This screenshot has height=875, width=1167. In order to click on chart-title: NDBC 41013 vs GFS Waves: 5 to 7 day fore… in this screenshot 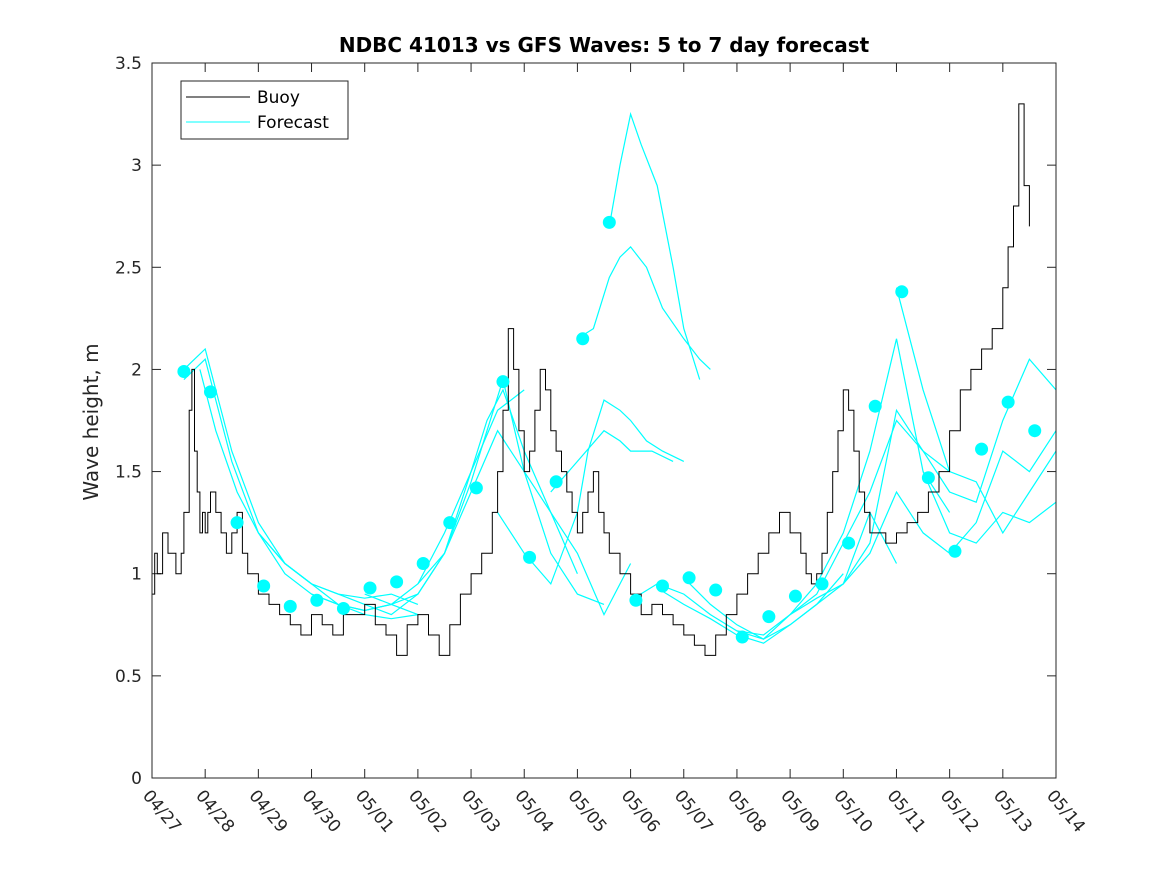, I will do `click(604, 45)`.